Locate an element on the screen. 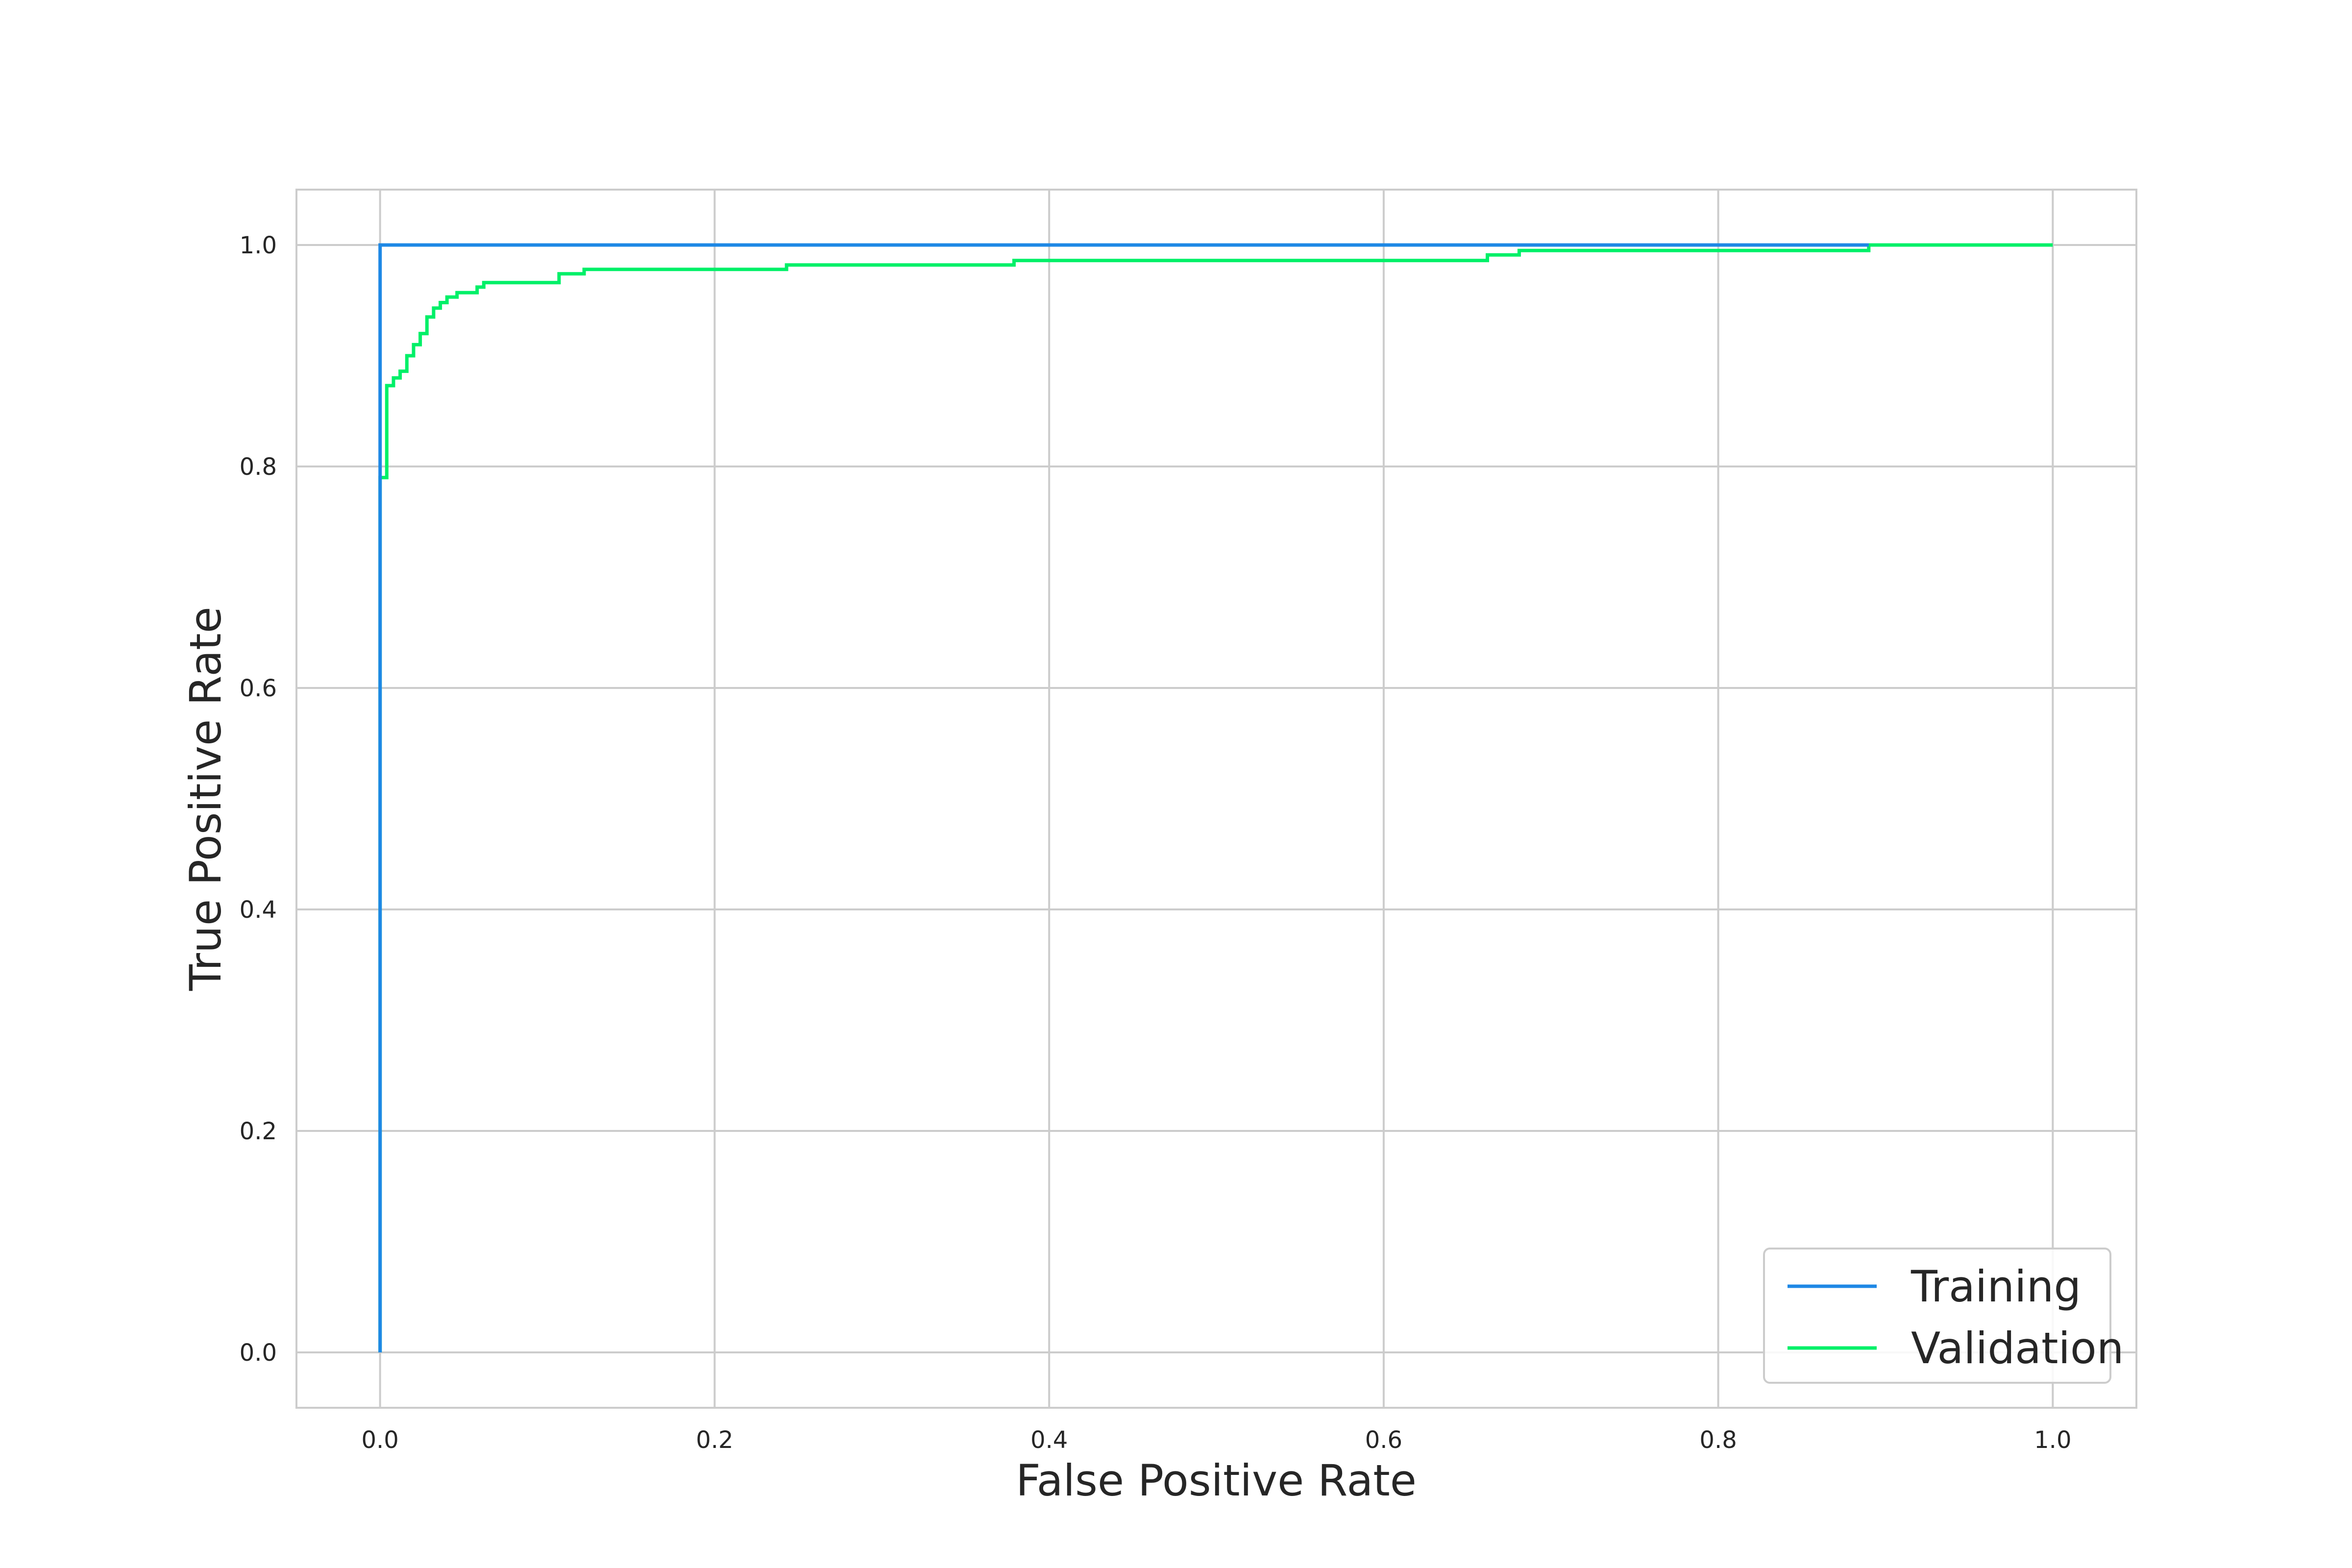  x-tick-label: 0.6 is located at coordinates (1383, 1440).